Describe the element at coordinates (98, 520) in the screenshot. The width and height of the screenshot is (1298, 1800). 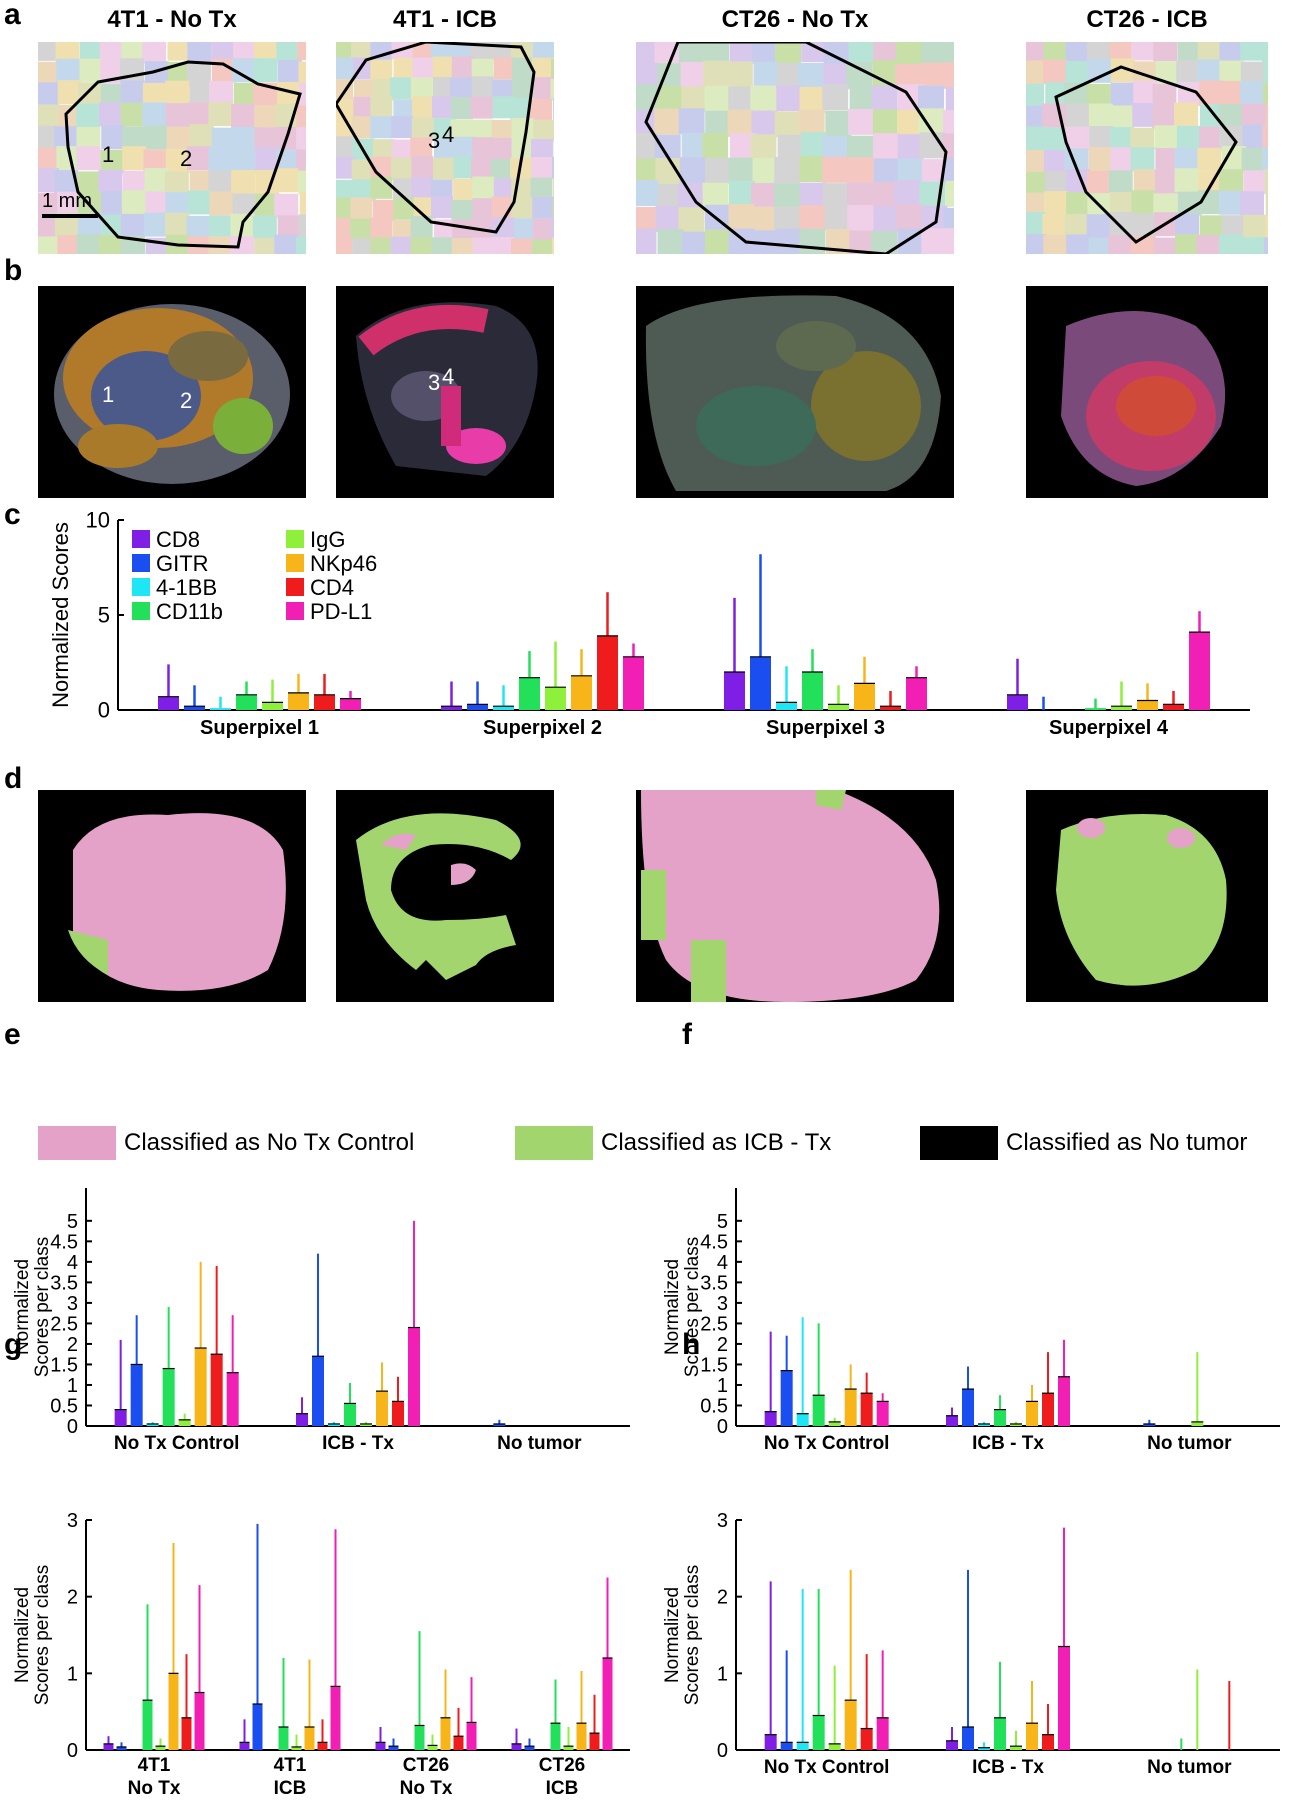
I see `y-tick-label: 10` at that location.